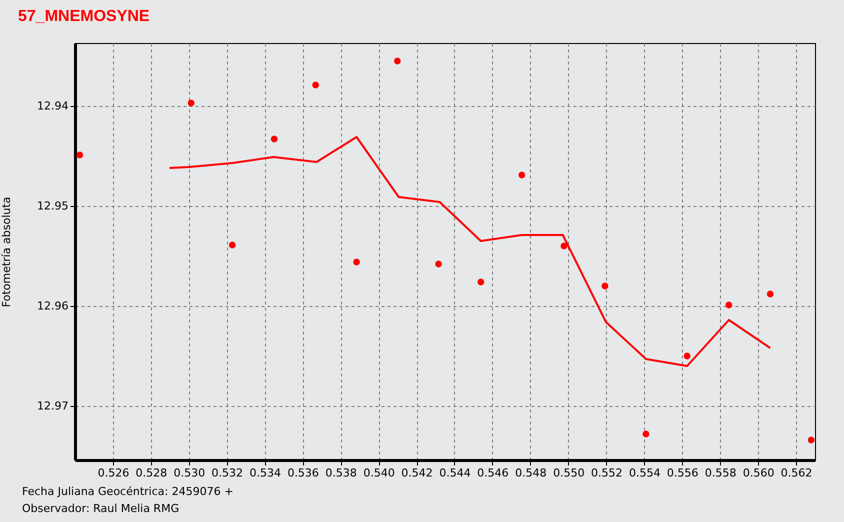 The width and height of the screenshot is (844, 522). Describe the element at coordinates (758, 473) in the screenshot. I see `x-tick-label: 0.560` at that location.